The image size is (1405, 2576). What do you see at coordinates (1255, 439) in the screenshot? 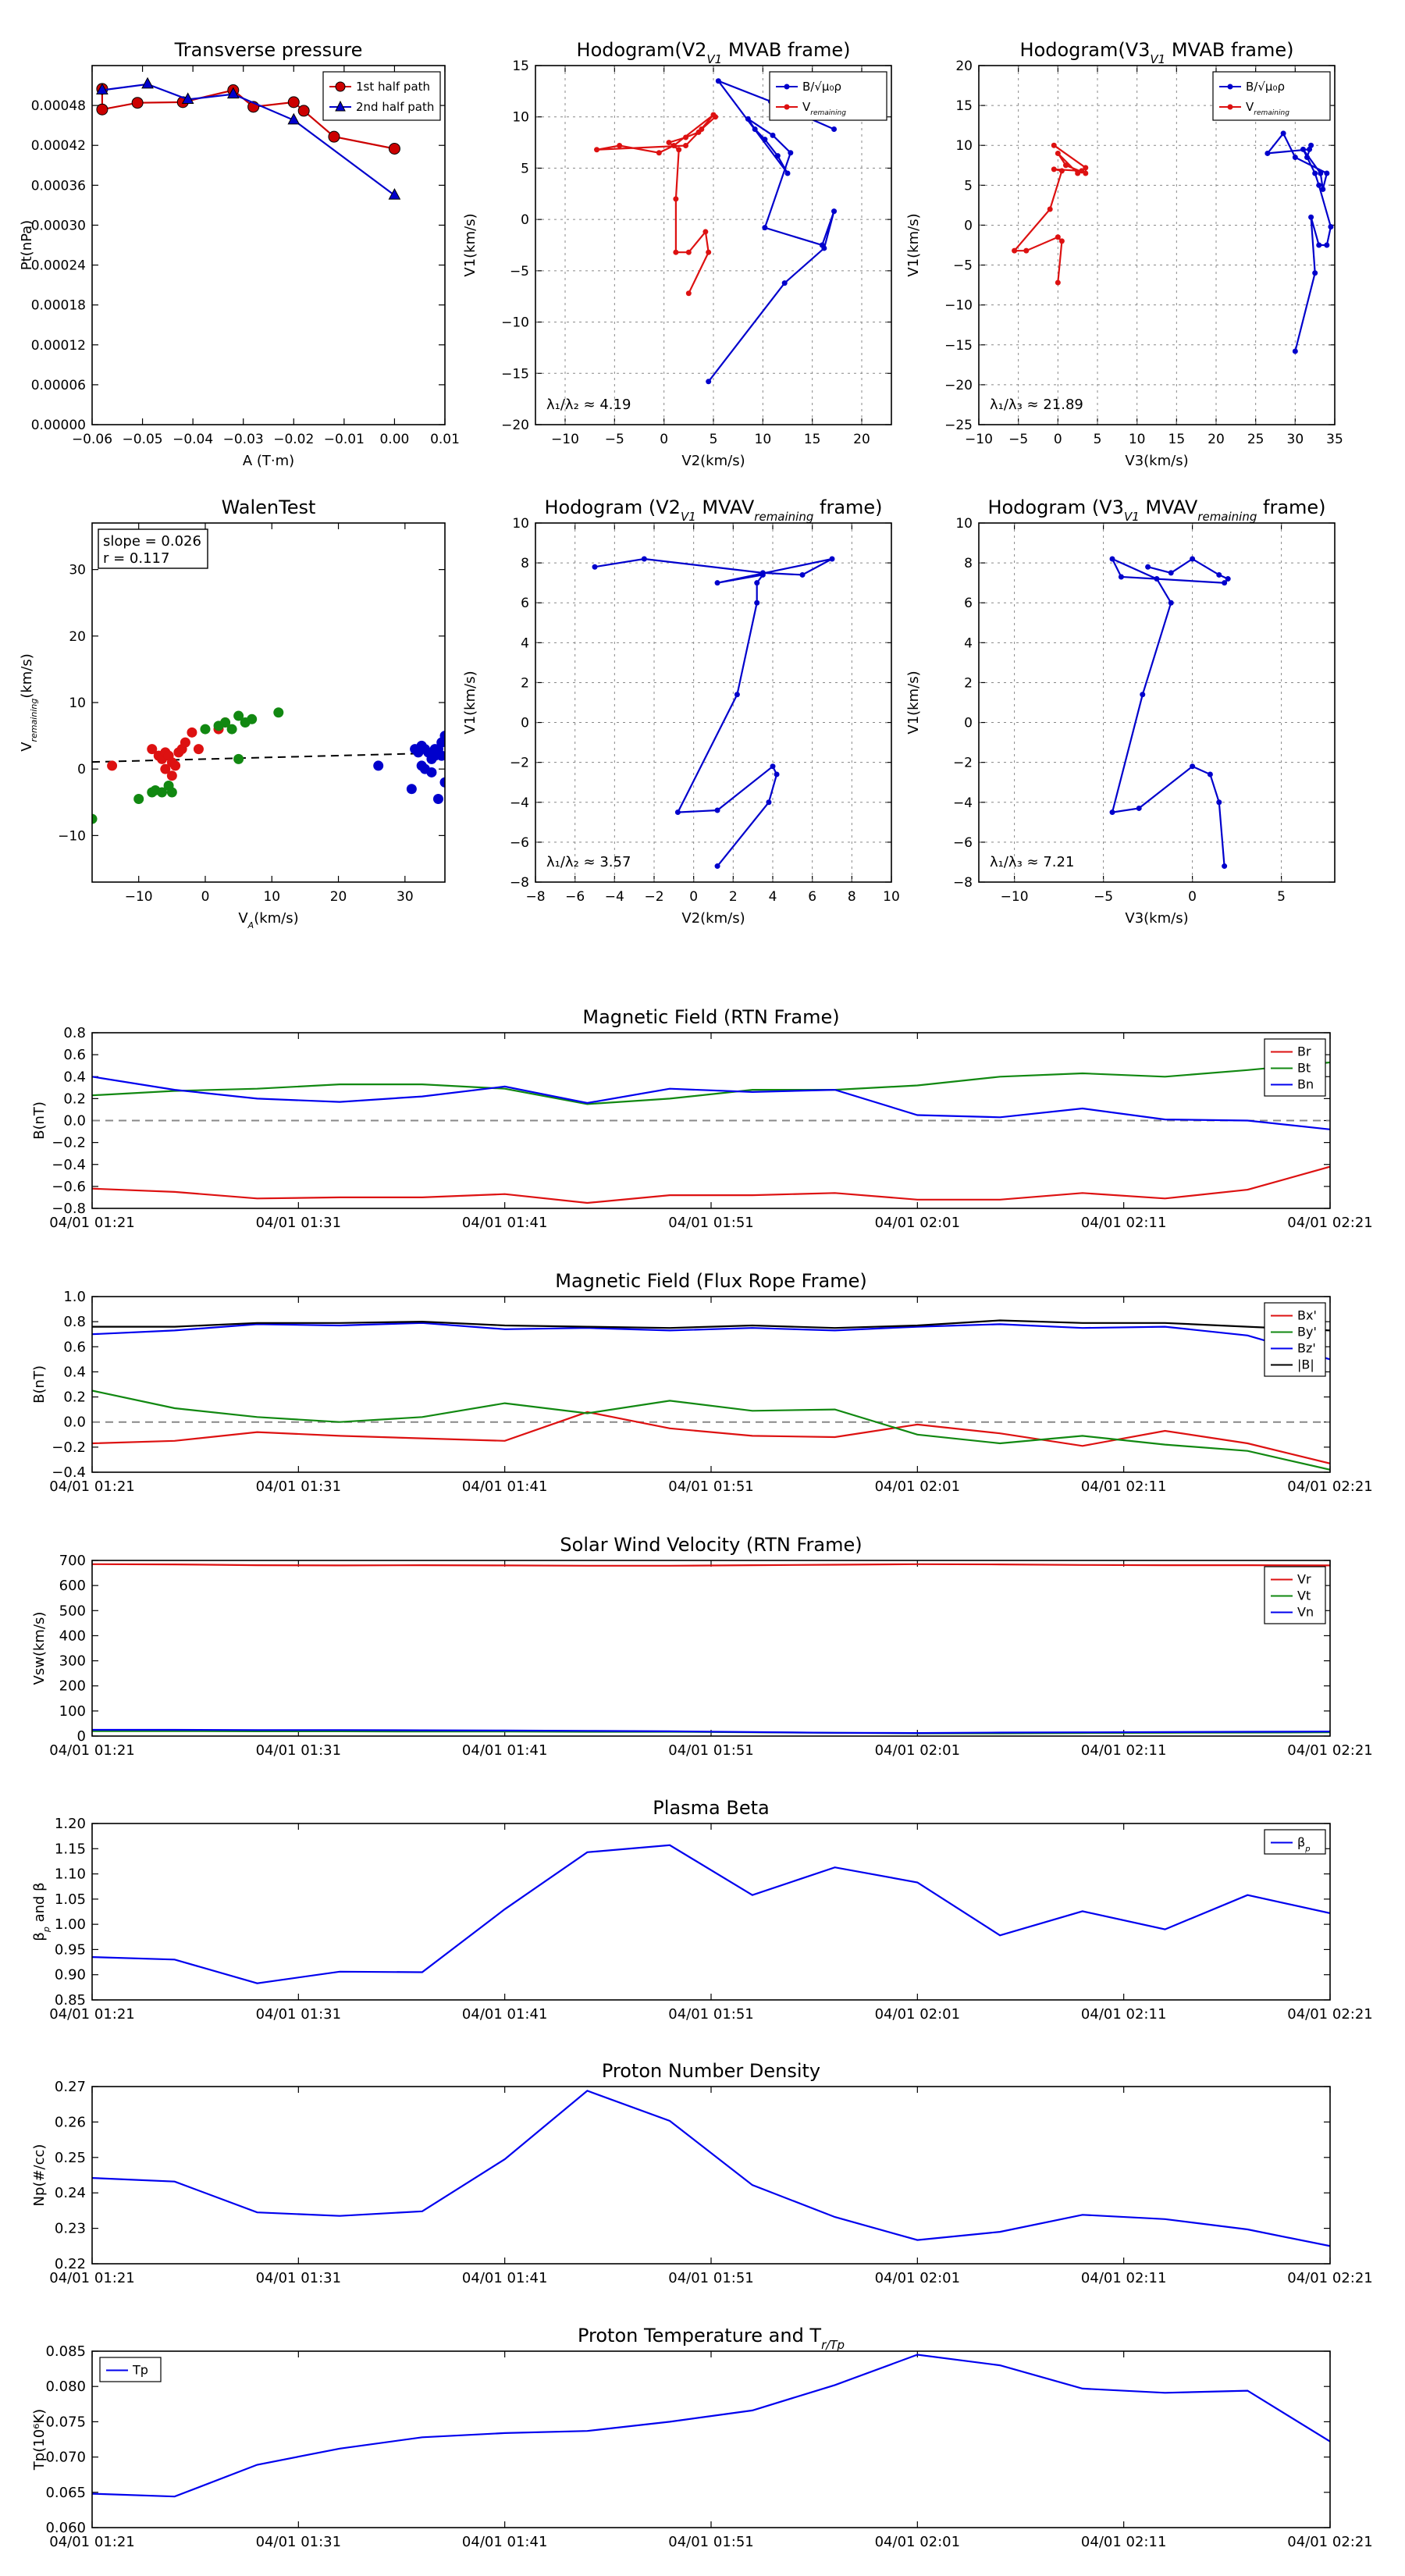
I see `x-tick-label: 25` at bounding box center [1255, 439].